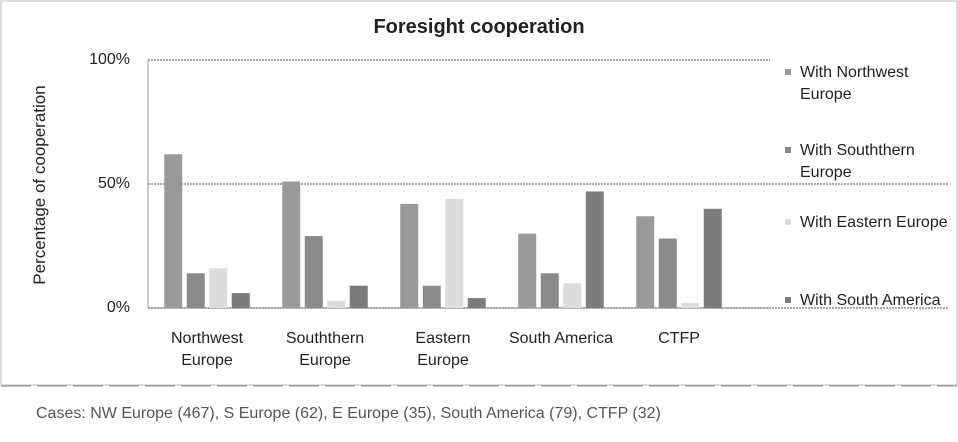 This screenshot has height=442, width=958. What do you see at coordinates (854, 83) in the screenshot?
I see `legend-label: With Northwest Europe` at bounding box center [854, 83].